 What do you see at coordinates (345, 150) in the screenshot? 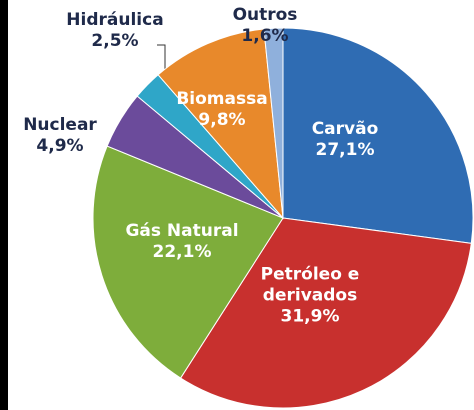
I see `value-label: 27,1%` at bounding box center [345, 150].